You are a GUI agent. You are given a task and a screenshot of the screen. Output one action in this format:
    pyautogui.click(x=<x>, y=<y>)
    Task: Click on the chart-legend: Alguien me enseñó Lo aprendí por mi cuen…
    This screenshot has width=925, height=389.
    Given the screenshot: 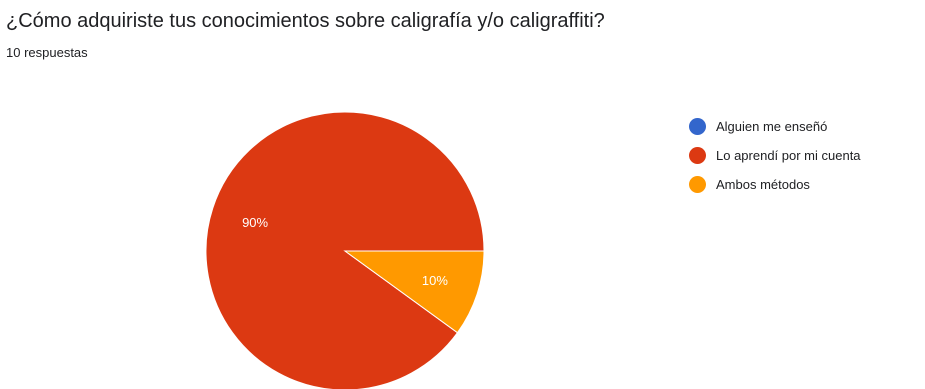 What is the action you would take?
    pyautogui.click(x=775, y=155)
    